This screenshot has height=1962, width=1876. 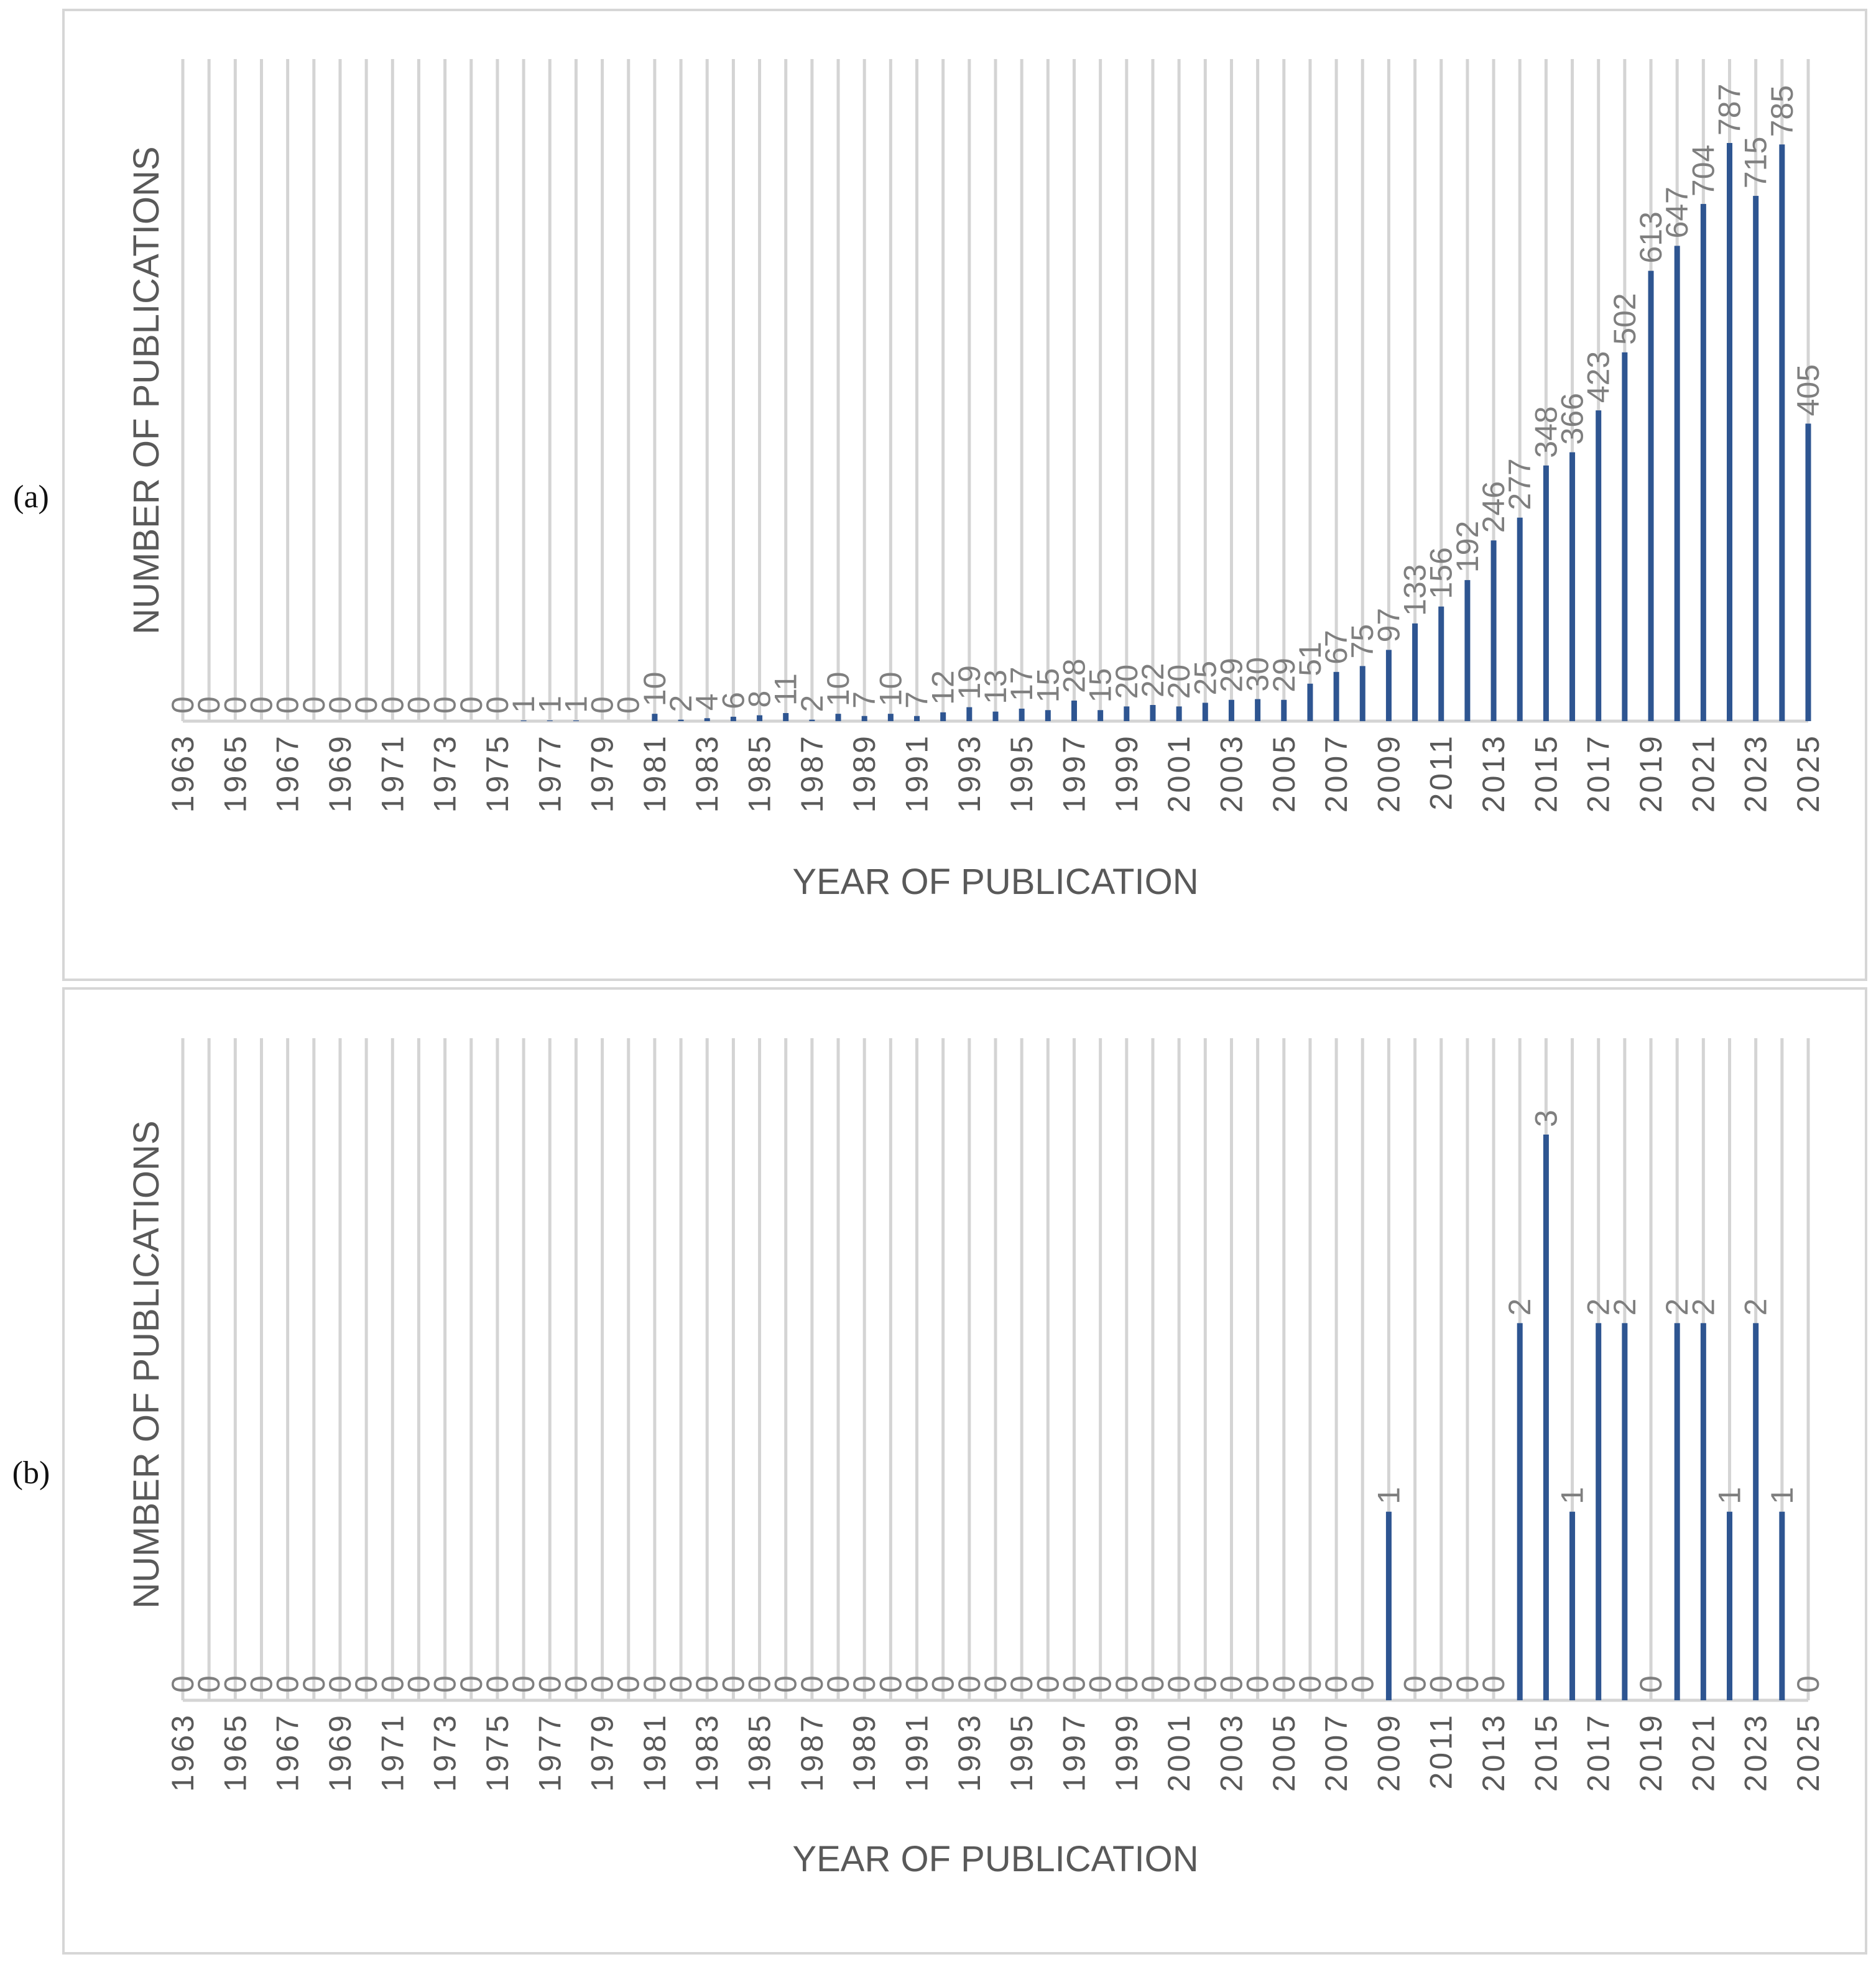 I want to click on panel-a-label: (a), so click(x=31, y=497).